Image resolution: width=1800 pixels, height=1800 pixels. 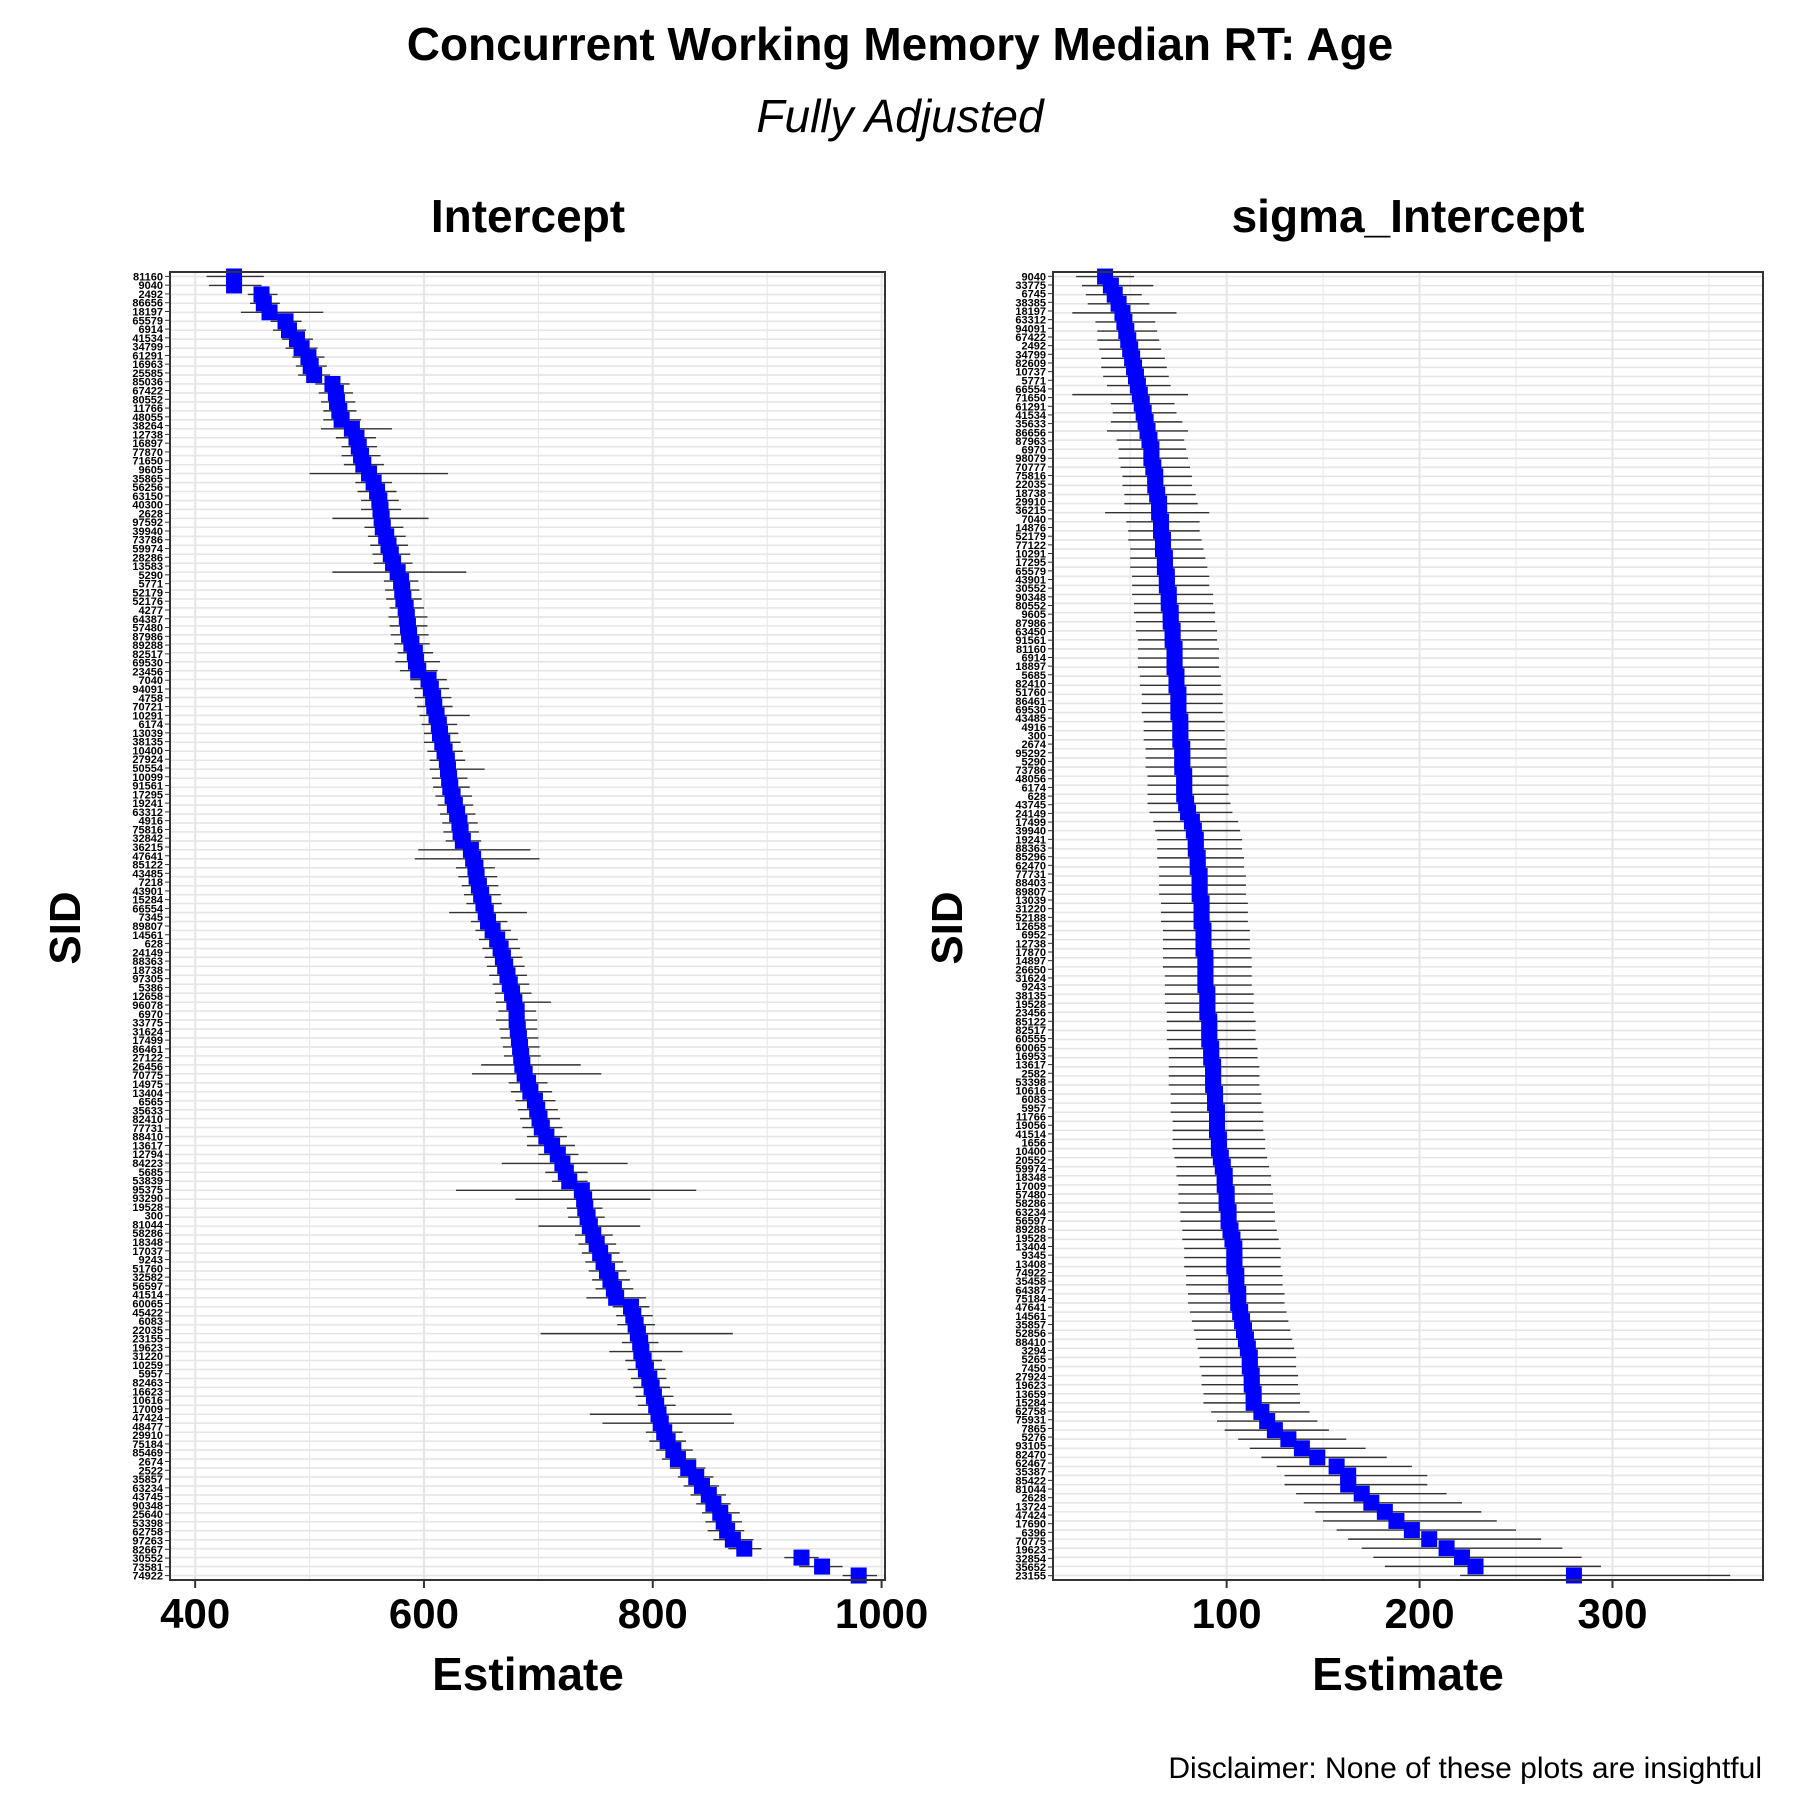 I want to click on y-tick-label: 32842, so click(x=147, y=839).